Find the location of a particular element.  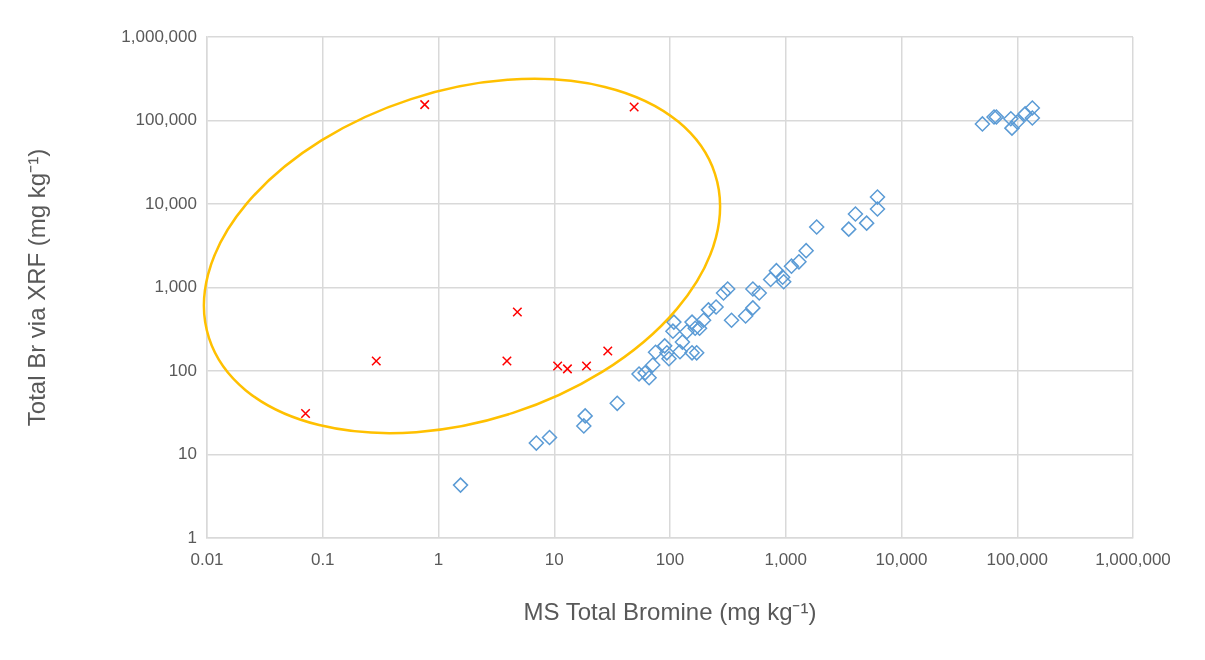

y-tick-label: 100,000 is located at coordinates (166, 120).